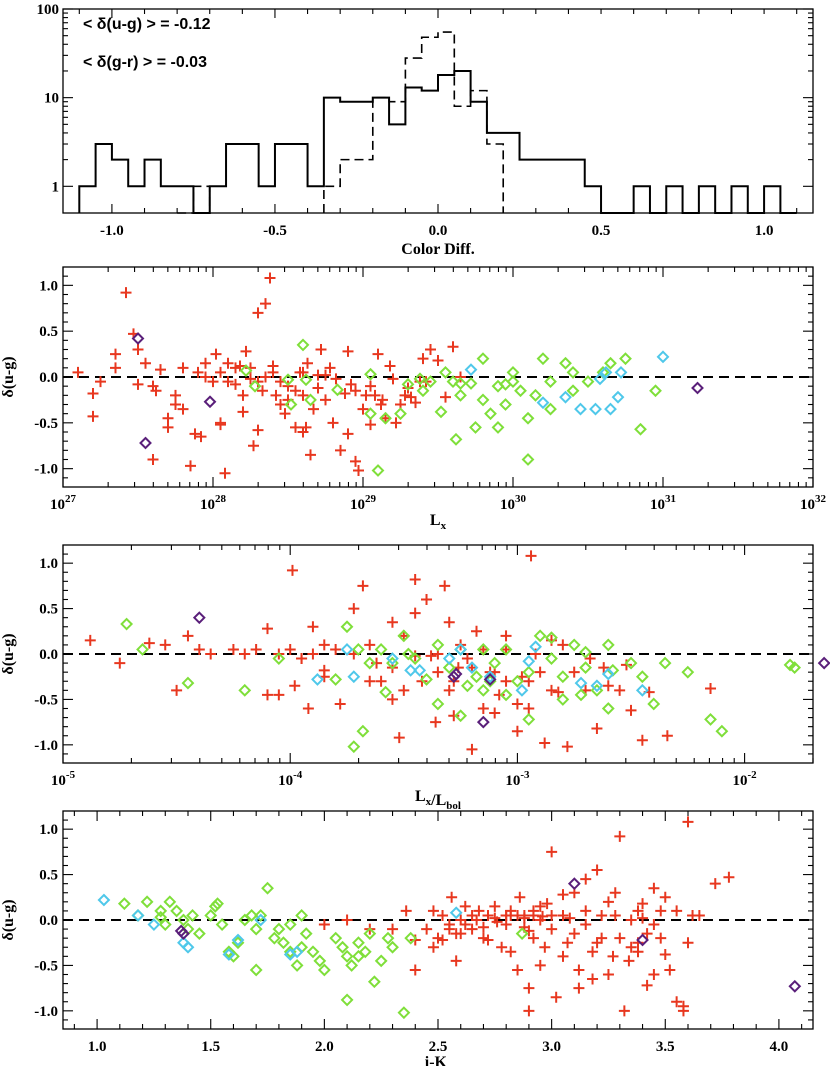 The width and height of the screenshot is (830, 1066). I want to click on annotation-gr: < δ(g-r) > = -0.03, so click(145, 62).